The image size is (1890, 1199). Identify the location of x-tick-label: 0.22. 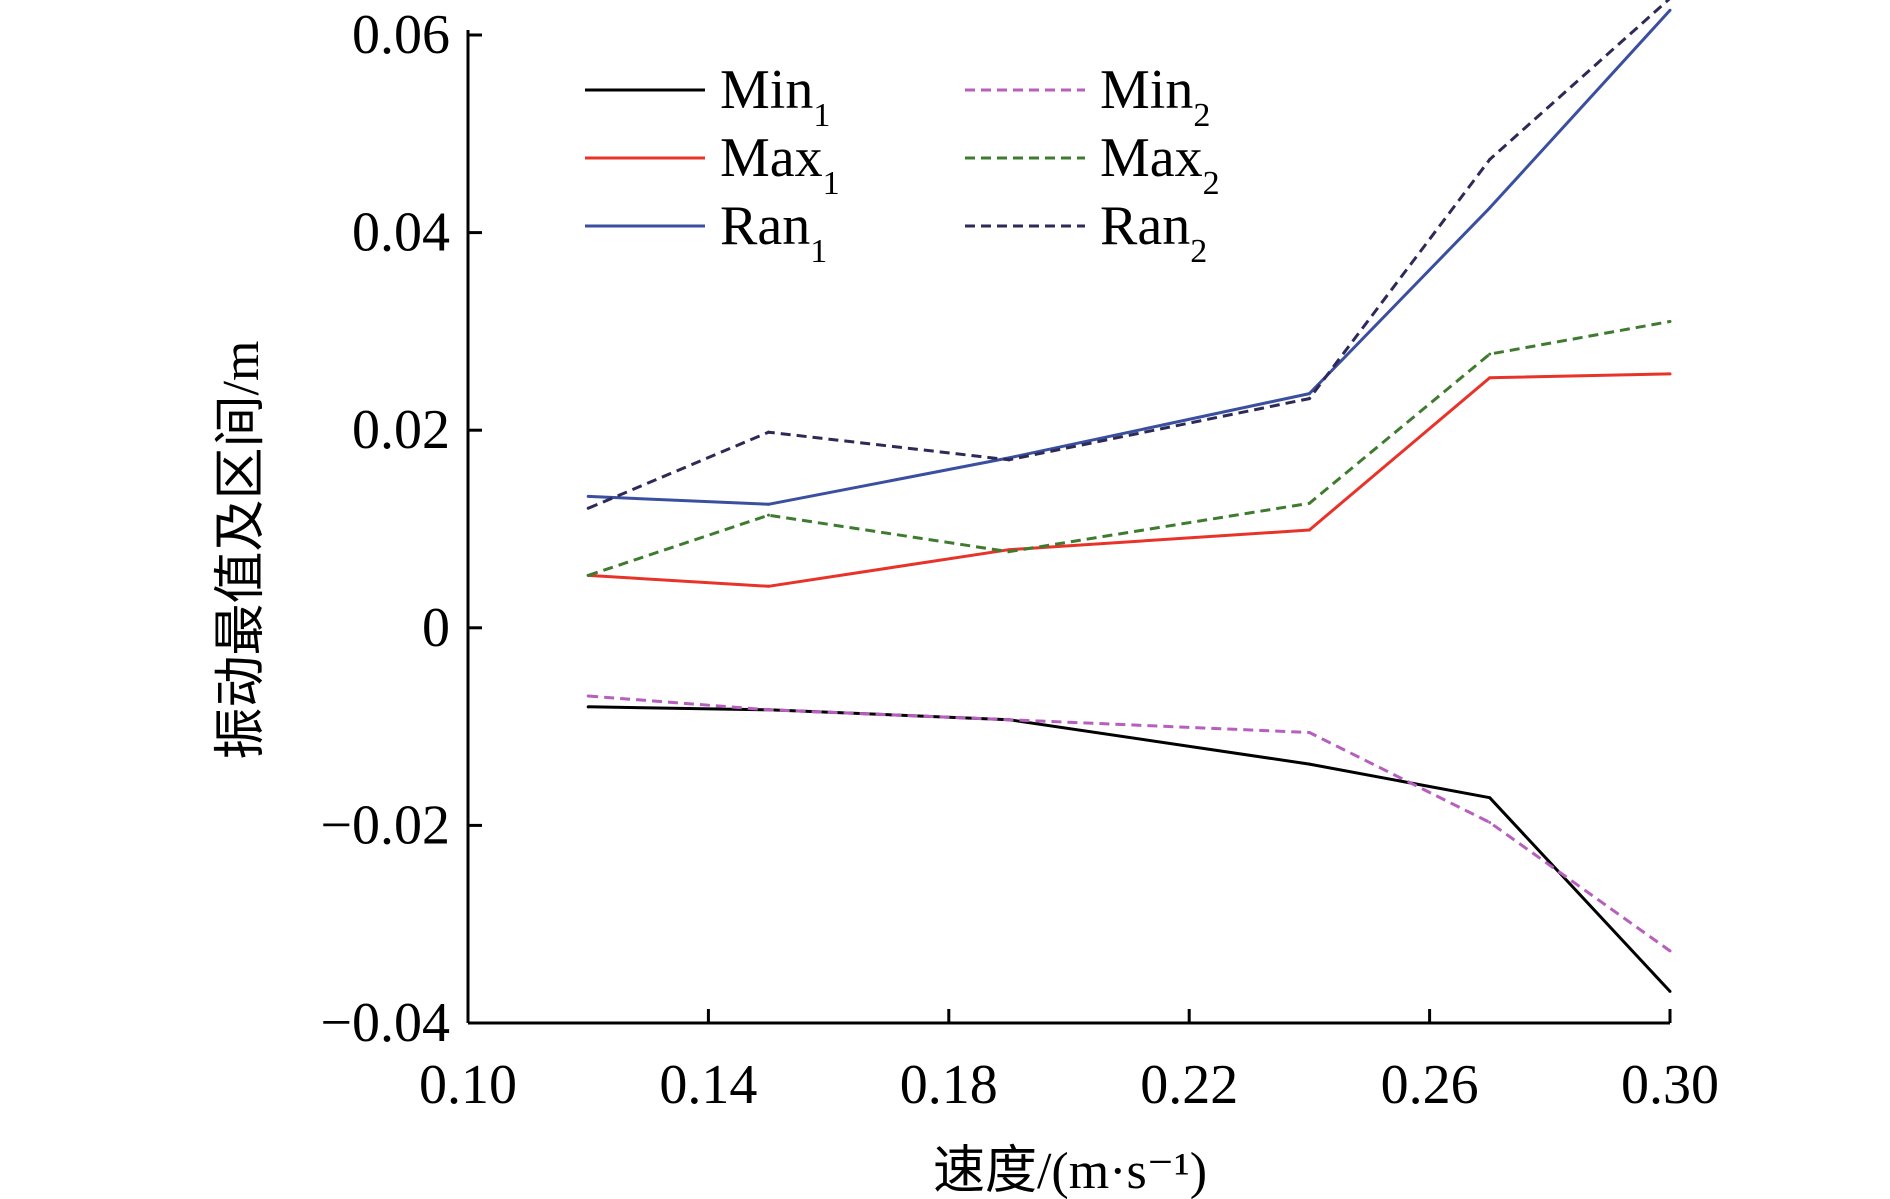
(1189, 1085).